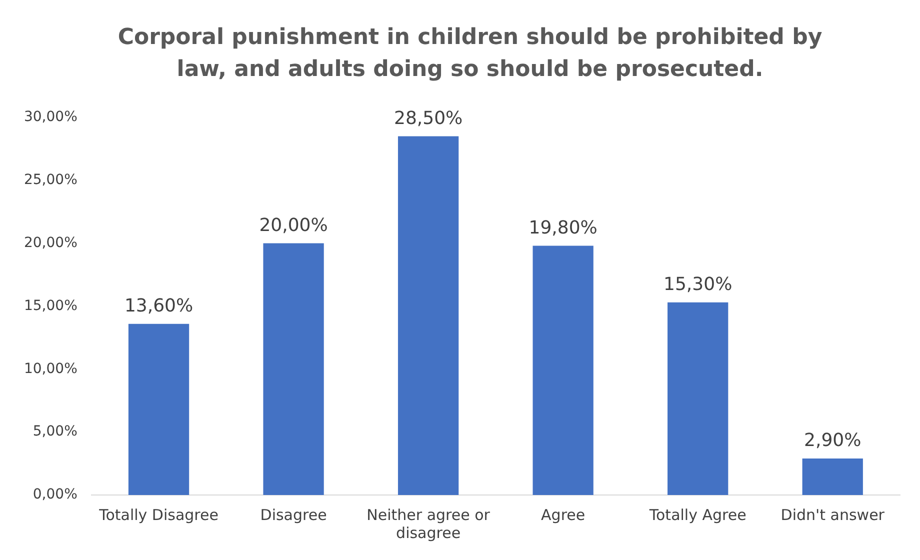  I want to click on data-label: 15,30%, so click(698, 285).